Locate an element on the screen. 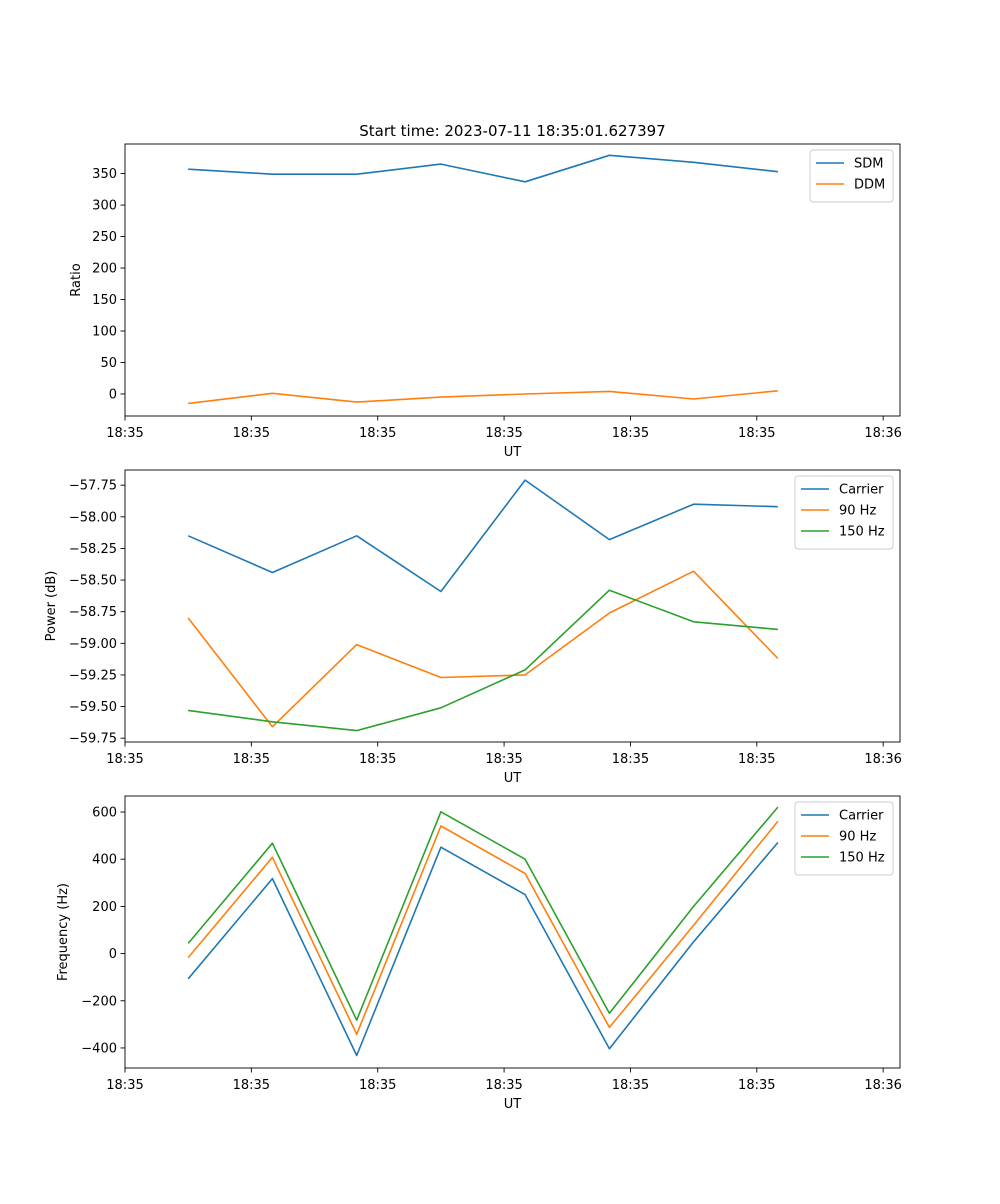 This screenshot has width=1000, height=1204. y-tick-label: −58.75 is located at coordinates (93, 612).